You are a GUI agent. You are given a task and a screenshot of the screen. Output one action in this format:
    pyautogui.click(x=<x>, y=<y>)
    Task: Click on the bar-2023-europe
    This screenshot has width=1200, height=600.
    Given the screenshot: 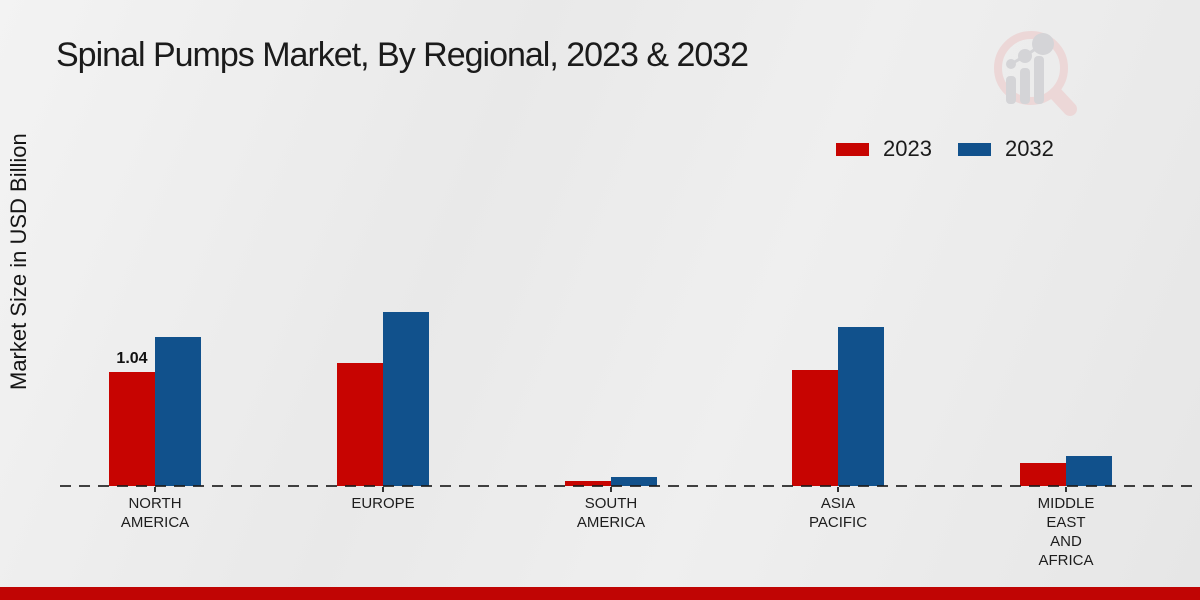 What is the action you would take?
    pyautogui.click(x=360, y=424)
    